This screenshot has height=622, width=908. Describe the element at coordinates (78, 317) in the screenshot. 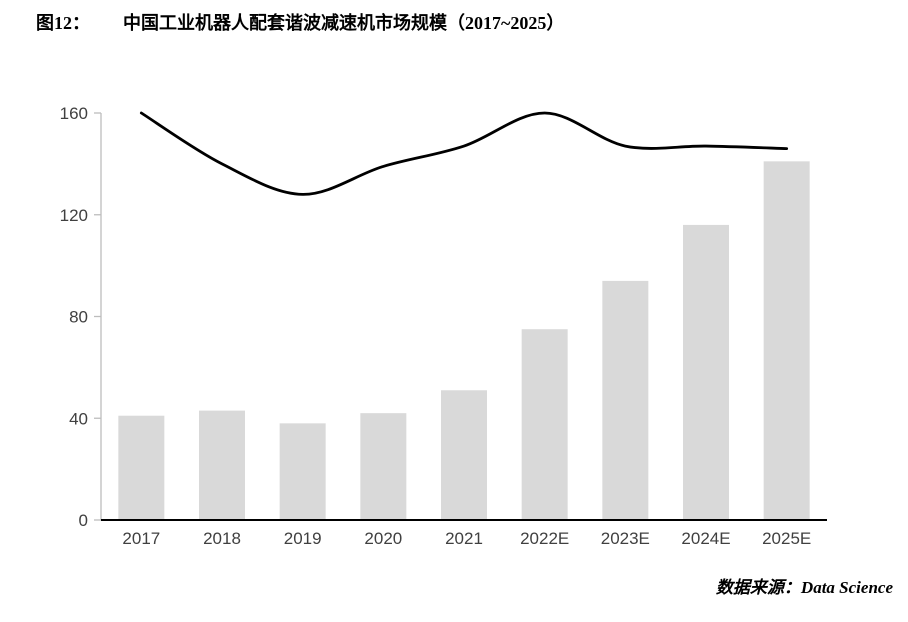

I see `y-tick-label: 80` at that location.